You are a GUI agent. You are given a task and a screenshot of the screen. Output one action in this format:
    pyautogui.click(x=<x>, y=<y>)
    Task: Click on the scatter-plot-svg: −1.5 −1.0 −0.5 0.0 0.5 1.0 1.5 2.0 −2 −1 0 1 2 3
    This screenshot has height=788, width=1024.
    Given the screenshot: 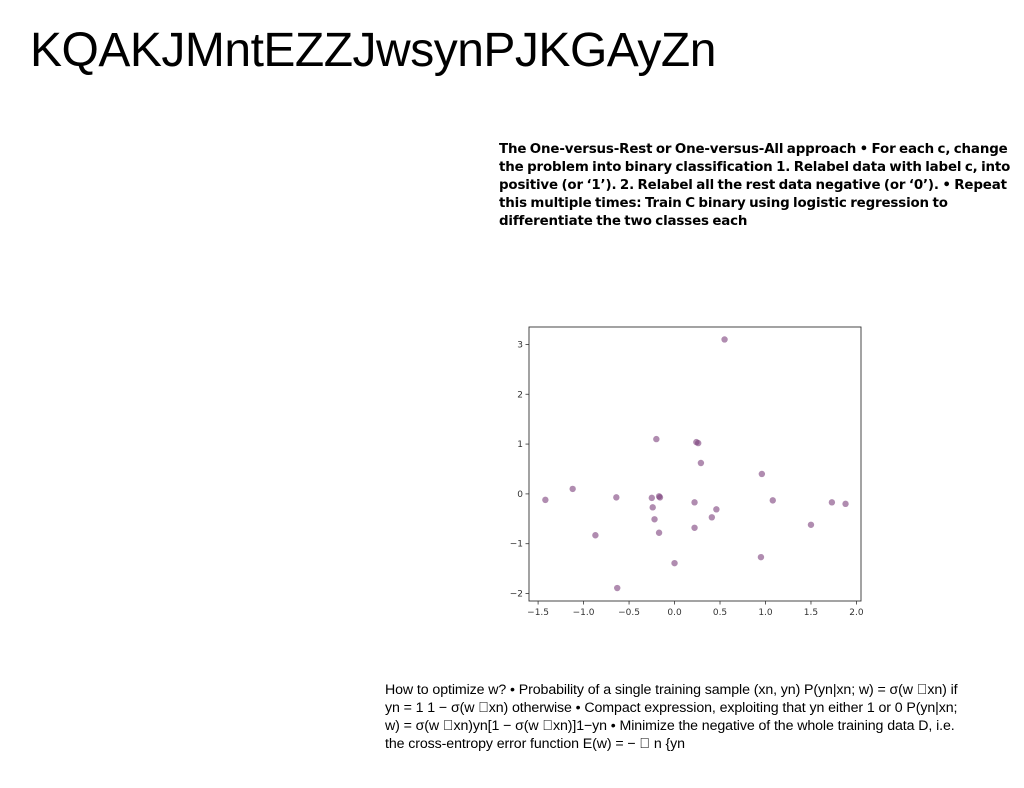 What is the action you would take?
    pyautogui.click(x=687, y=472)
    